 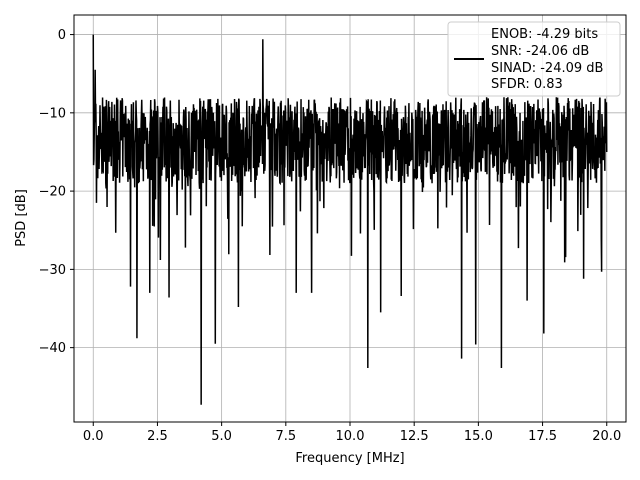 What do you see at coordinates (52, 113) in the screenshot?
I see `y-tick-label: −10` at bounding box center [52, 113].